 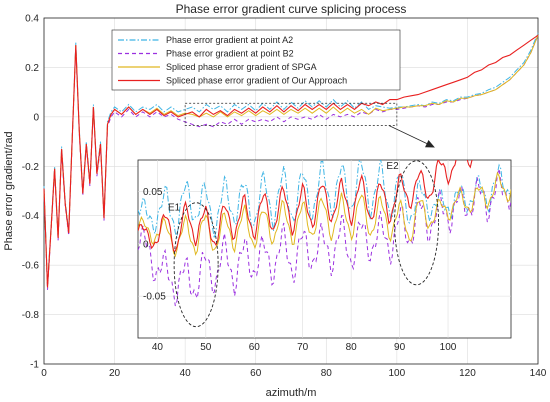 What do you see at coordinates (241, 67) in the screenshot?
I see `legend-entry-3: Spliced phase error gradient of SPGA` at bounding box center [241, 67].